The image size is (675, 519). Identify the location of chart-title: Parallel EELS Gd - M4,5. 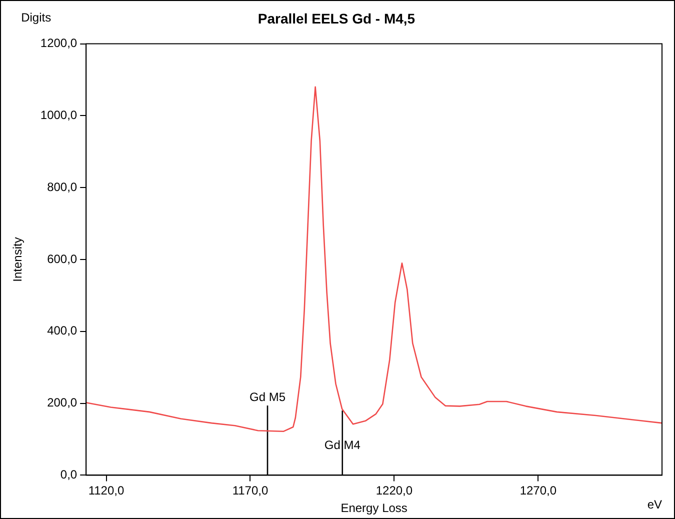
(337, 18).